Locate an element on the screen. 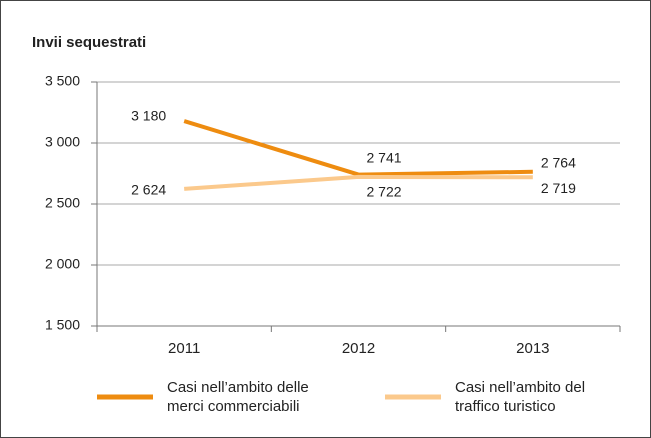 Image resolution: width=651 pixels, height=438 pixels. y-tick-label: 2 000 is located at coordinates (62, 264).